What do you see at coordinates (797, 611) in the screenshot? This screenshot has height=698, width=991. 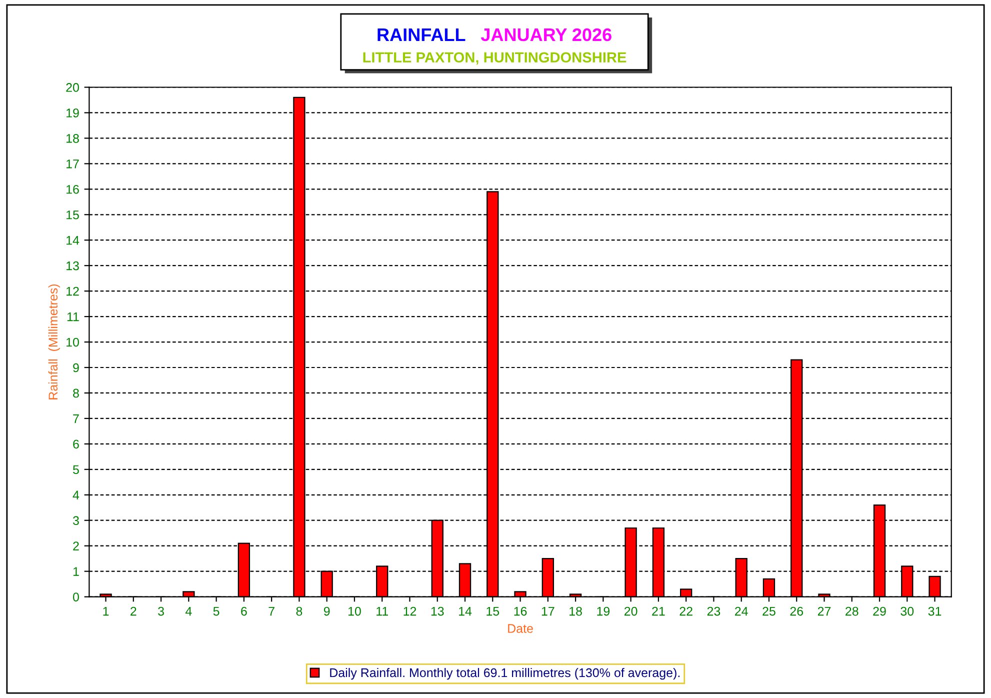 I see `x-tick-label: 26` at bounding box center [797, 611].